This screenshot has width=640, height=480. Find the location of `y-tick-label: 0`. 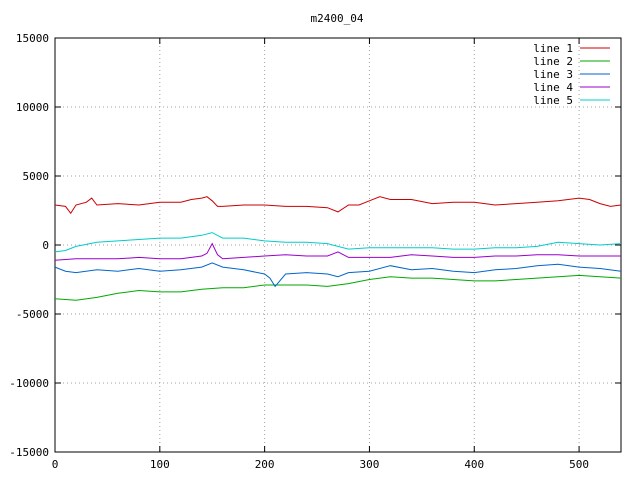

y-tick-label: 0 is located at coordinates (45, 245).